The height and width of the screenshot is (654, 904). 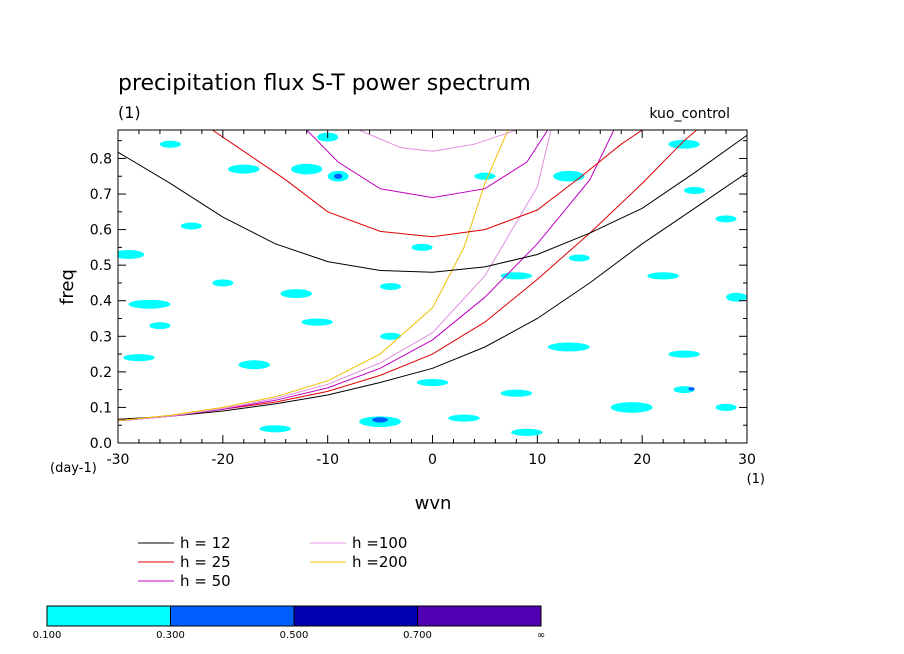 What do you see at coordinates (537, 460) in the screenshot?
I see `x-tick-label-4: 10` at bounding box center [537, 460].